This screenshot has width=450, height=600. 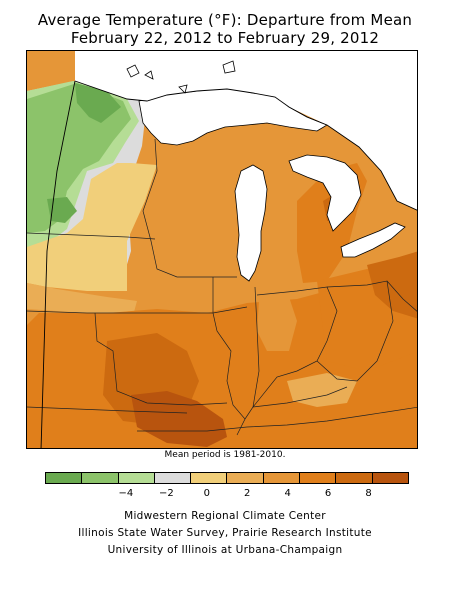 What do you see at coordinates (225, 38) in the screenshot?
I see `map-date-range: February 22, 2012 to February 29, 2012` at bounding box center [225, 38].